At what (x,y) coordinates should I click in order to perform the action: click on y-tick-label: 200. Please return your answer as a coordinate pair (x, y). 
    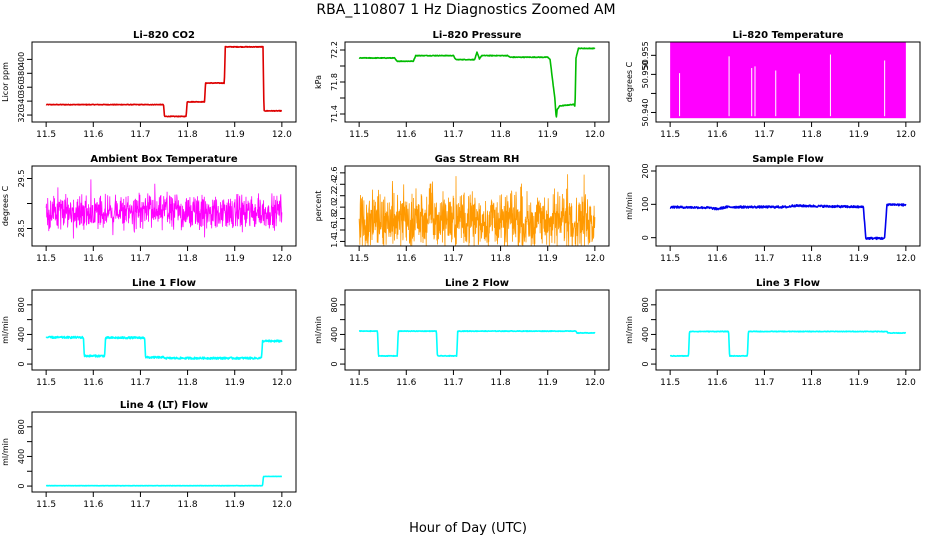
    Looking at the image, I should click on (645, 170).